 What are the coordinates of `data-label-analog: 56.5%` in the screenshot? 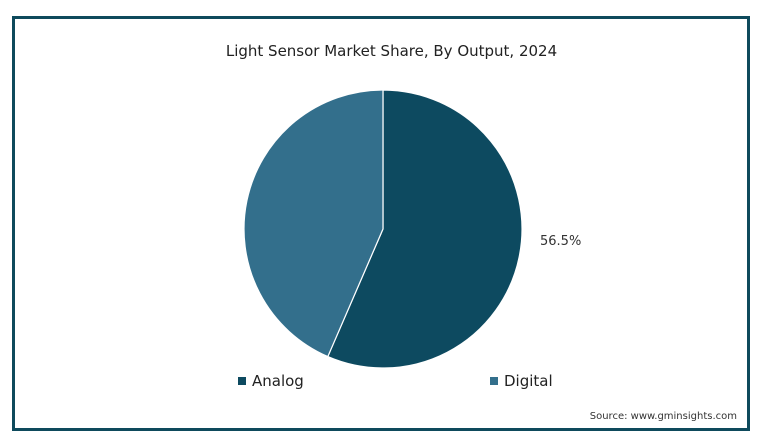 It's located at (560, 241).